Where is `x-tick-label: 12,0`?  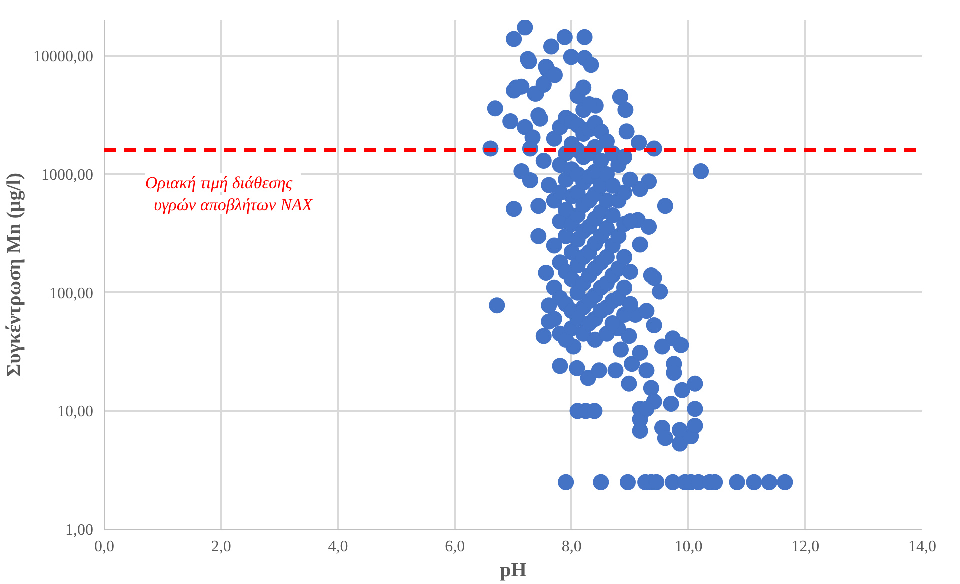 x-tick-label: 12,0 is located at coordinates (806, 547).